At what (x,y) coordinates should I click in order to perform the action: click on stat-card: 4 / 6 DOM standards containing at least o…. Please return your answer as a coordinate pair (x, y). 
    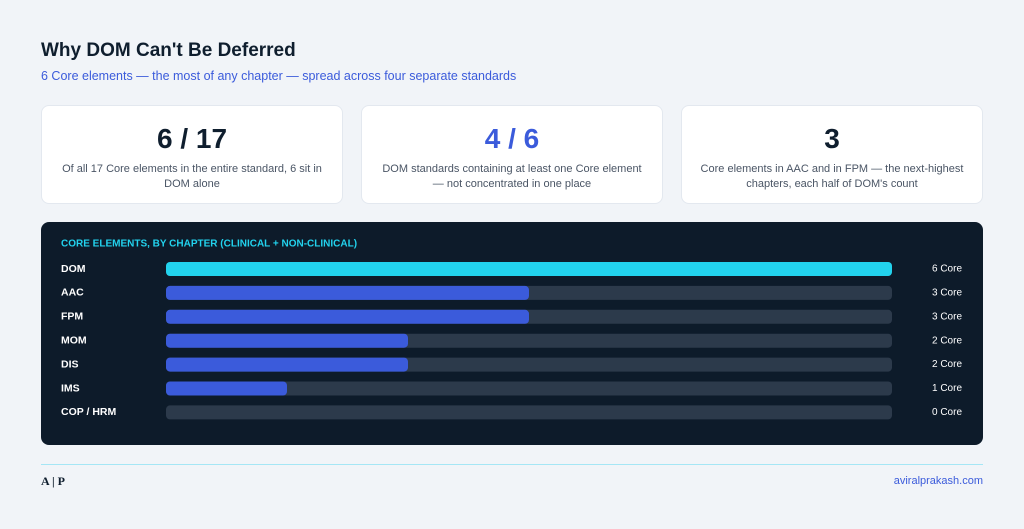
    Looking at the image, I should click on (512, 154).